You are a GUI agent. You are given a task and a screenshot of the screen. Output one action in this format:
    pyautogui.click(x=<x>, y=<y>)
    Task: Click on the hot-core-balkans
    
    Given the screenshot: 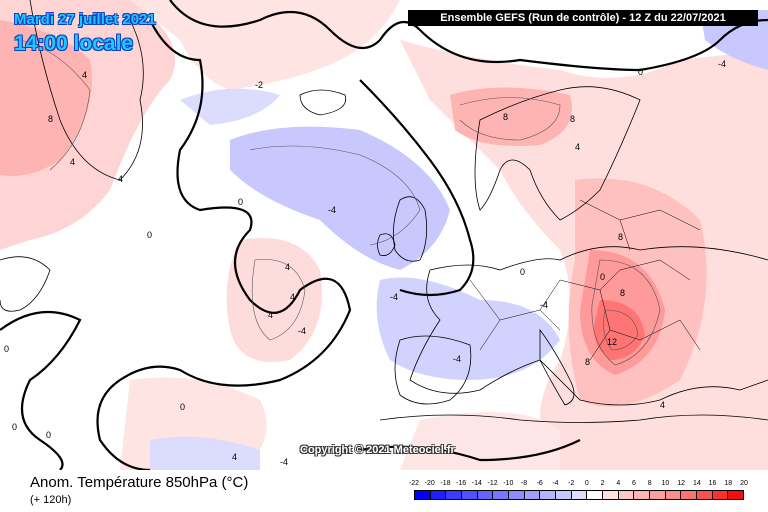 What is the action you would take?
    pyautogui.click(x=619, y=330)
    